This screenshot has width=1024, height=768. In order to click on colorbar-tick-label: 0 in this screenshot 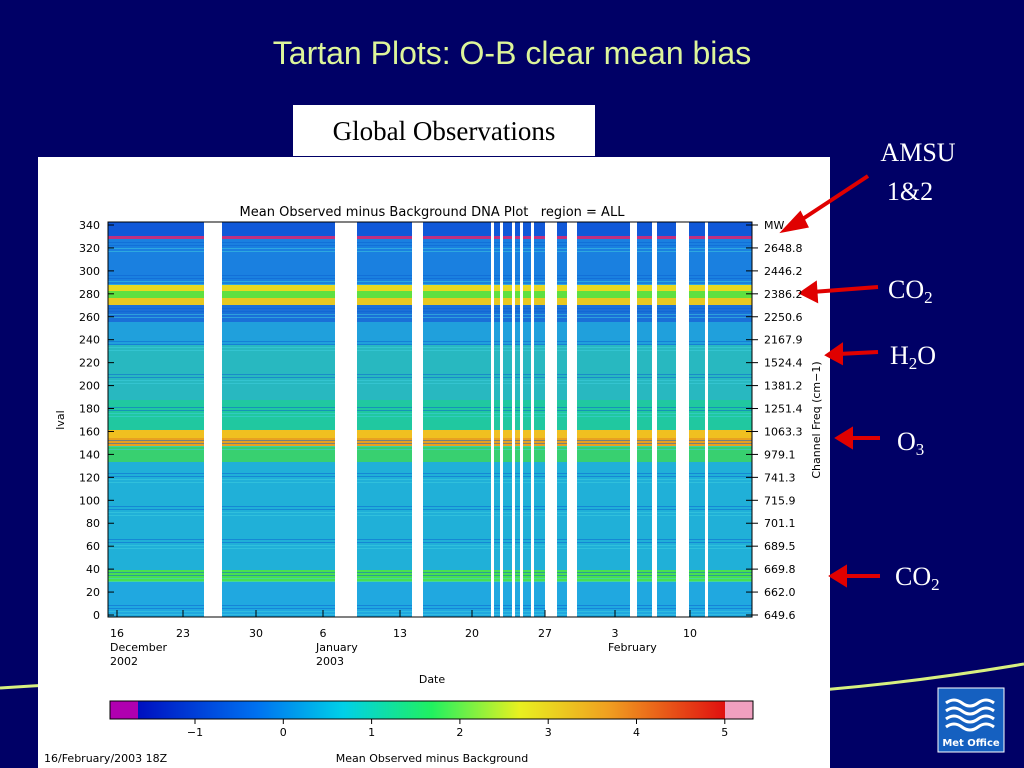, I will do `click(283, 732)`.